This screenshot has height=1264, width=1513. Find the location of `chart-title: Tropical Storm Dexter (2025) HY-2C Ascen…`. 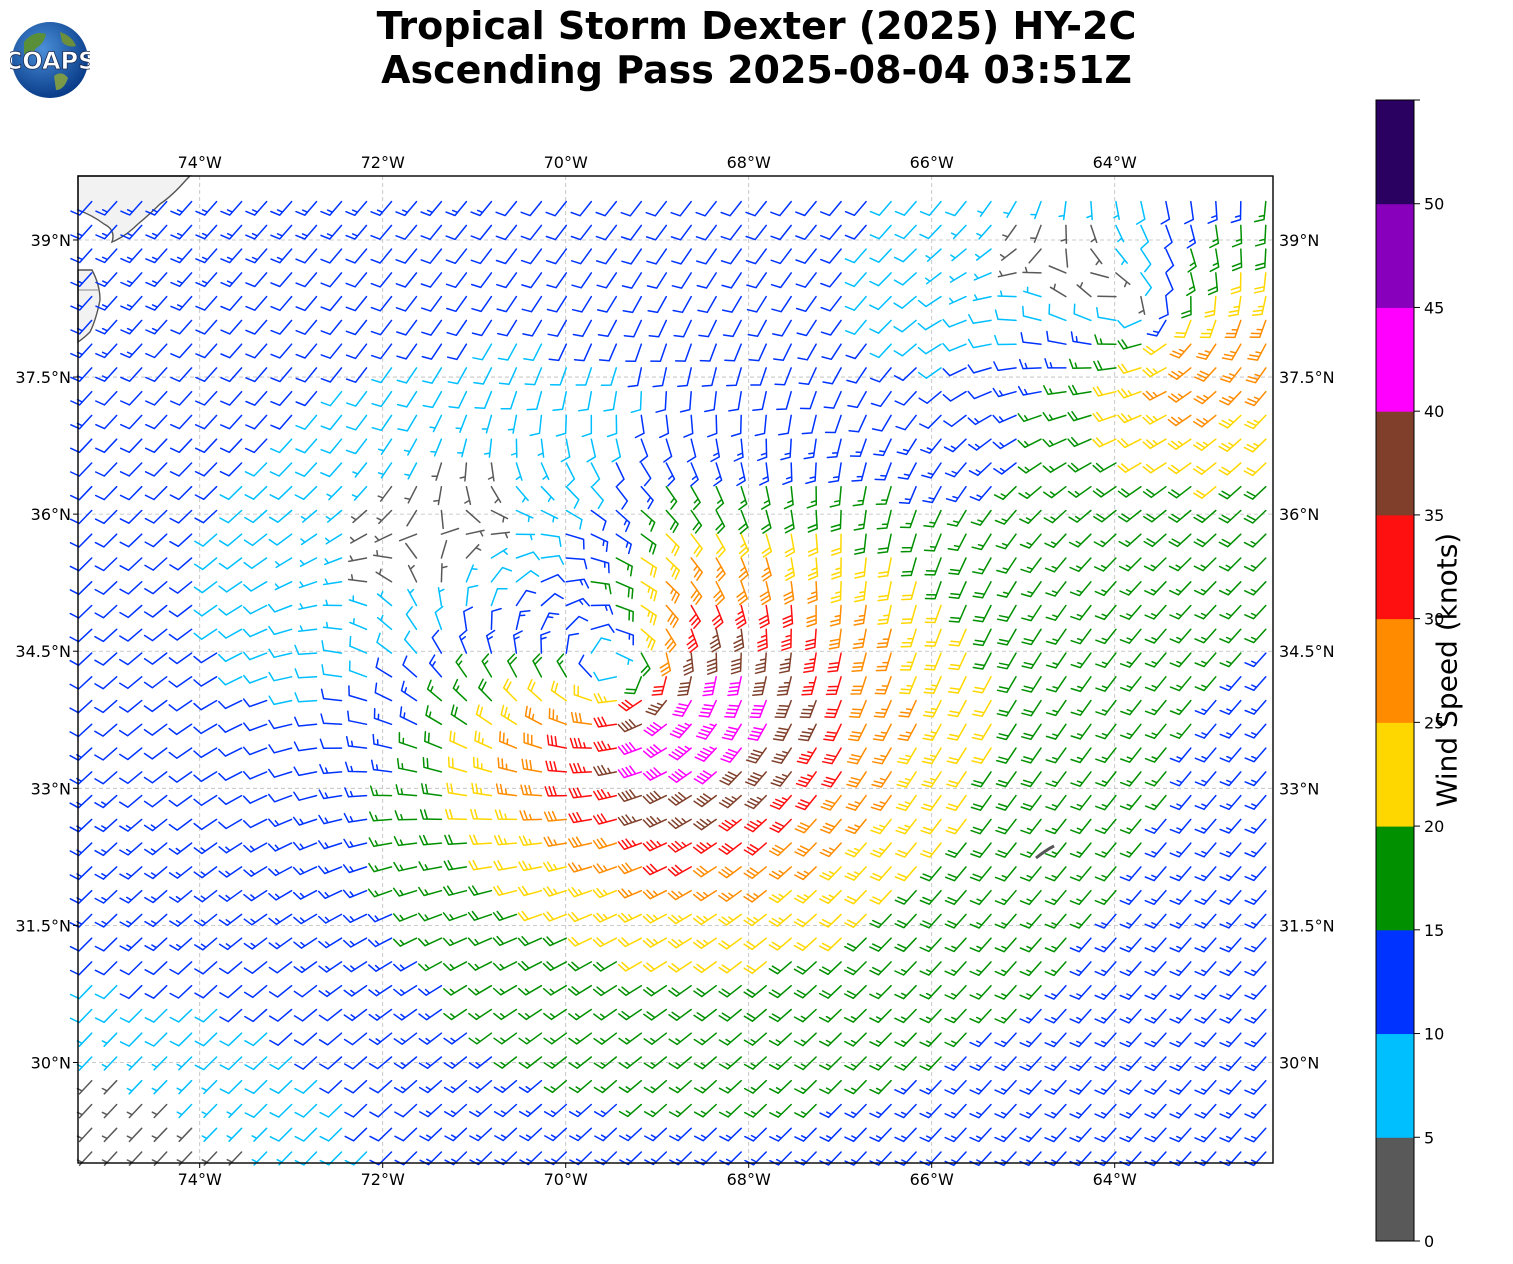

chart-title: Tropical Storm Dexter (2025) HY-2C Ascen… is located at coordinates (756, 48).